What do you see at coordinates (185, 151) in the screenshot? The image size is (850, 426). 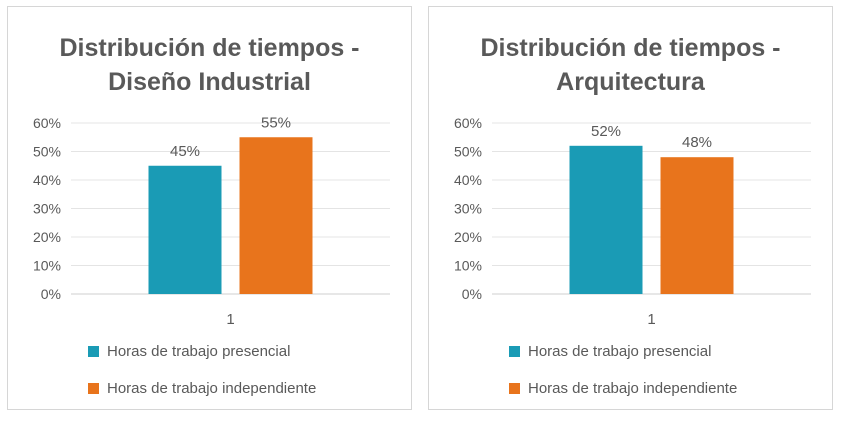 I see `data-label: 45%` at bounding box center [185, 151].